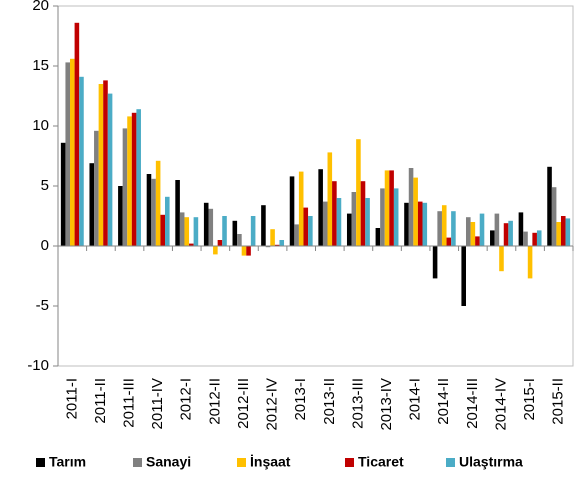 This screenshot has width=582, height=479. What do you see at coordinates (529, 399) in the screenshot?
I see `x-tick-label: 2015-I` at bounding box center [529, 399].